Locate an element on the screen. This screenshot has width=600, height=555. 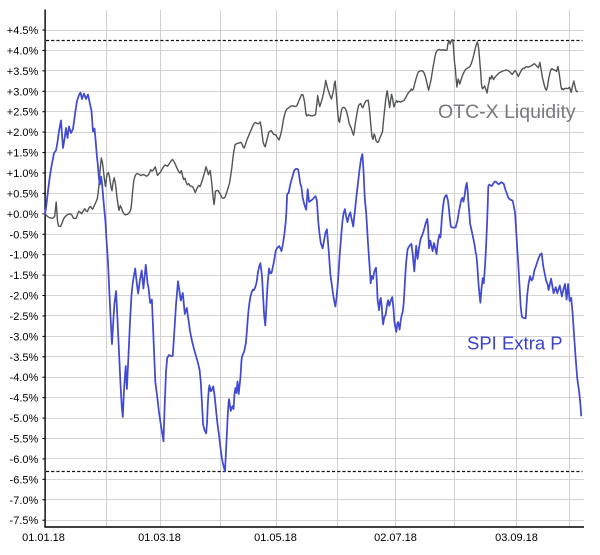
svg-text: SPI Extra P is located at coordinates (515, 343).